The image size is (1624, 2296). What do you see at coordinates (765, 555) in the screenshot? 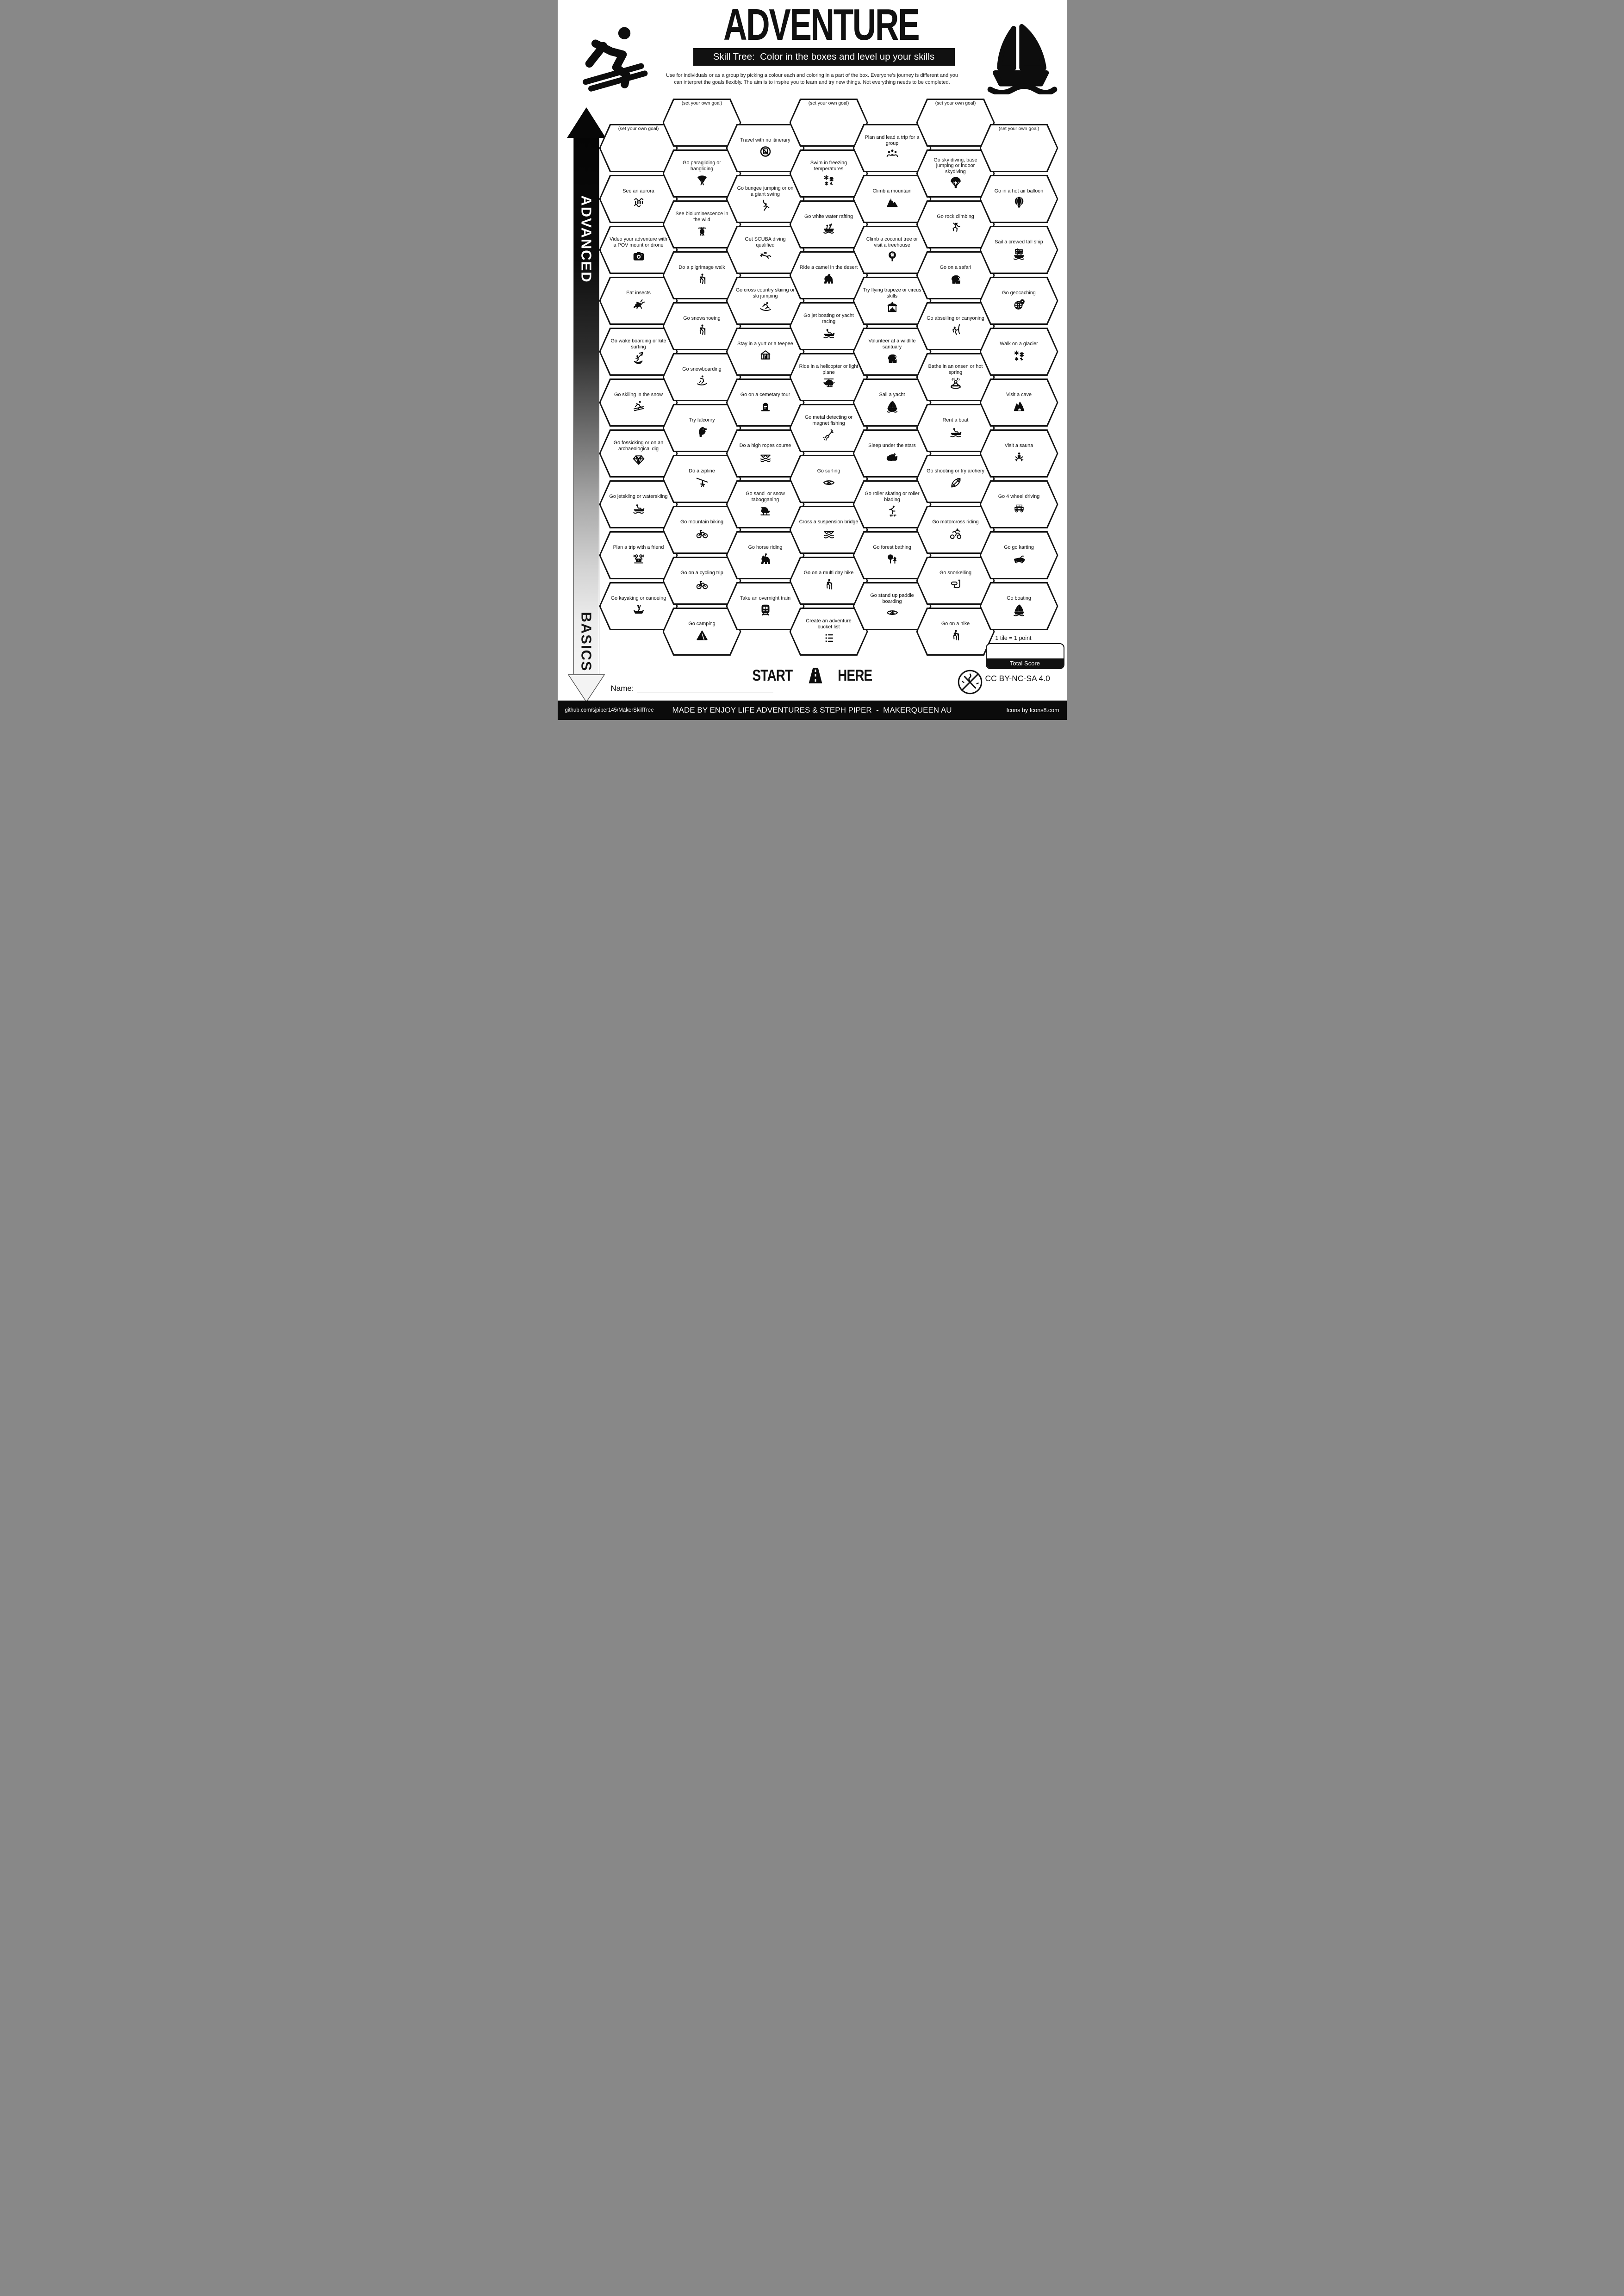
I see `hex-go-horse-riding: Go horse riding` at bounding box center [765, 555].